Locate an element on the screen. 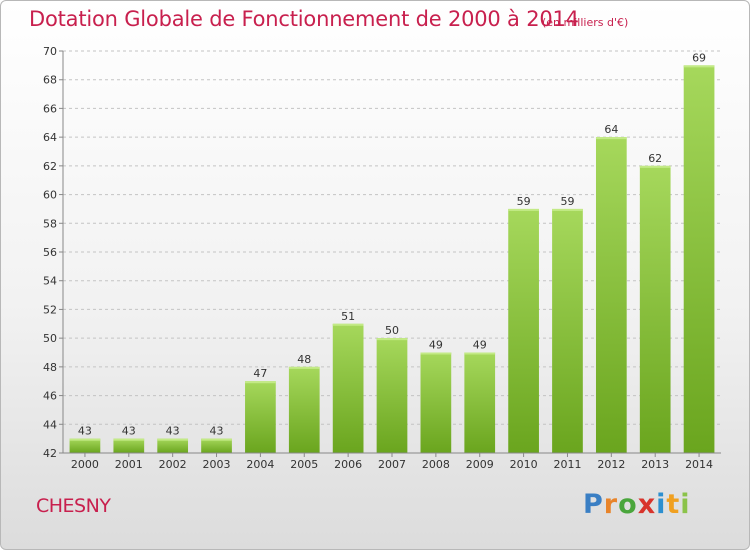 The image size is (750, 550). y-tick-label: 54 is located at coordinates (50, 281).